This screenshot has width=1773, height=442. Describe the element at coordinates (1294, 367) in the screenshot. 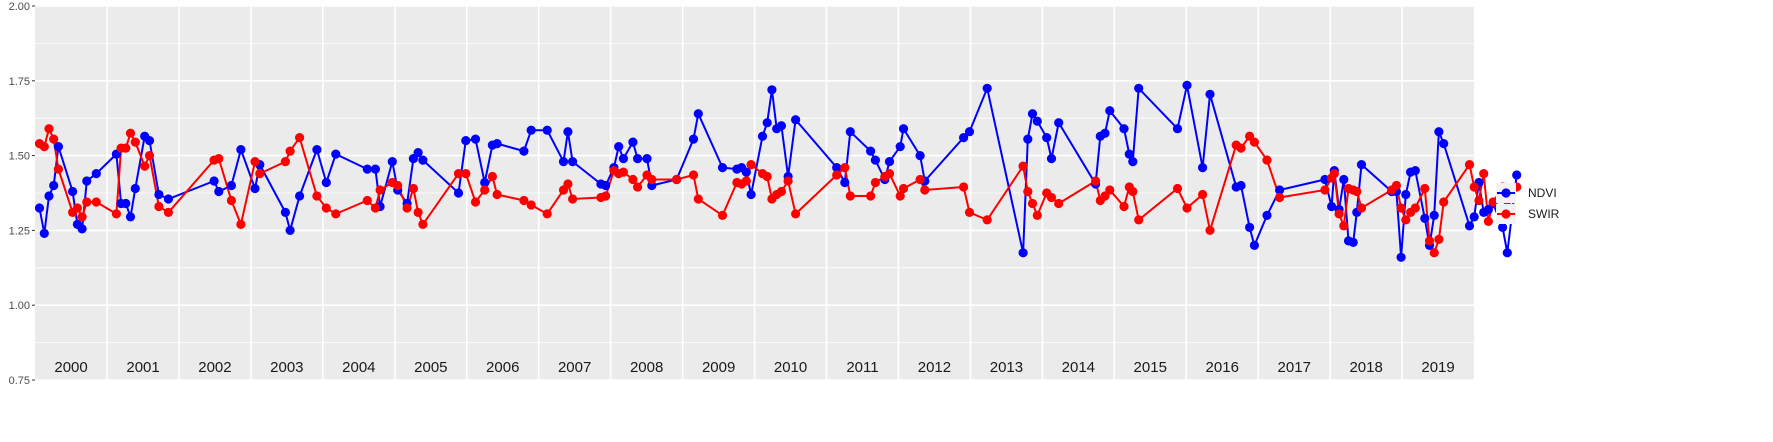

I see `year-label: 2017` at that location.